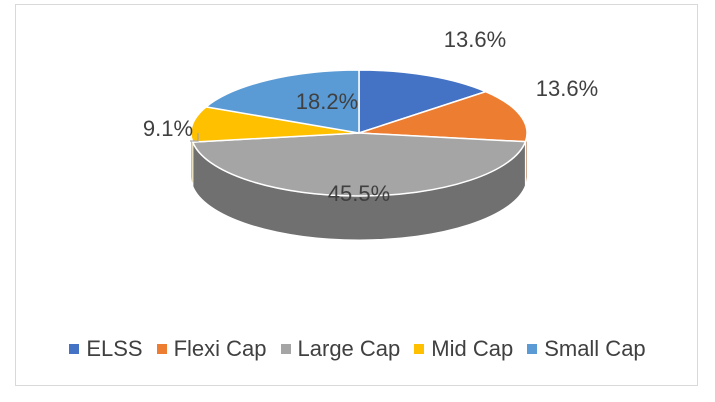 The height and width of the screenshot is (402, 715). Describe the element at coordinates (349, 348) in the screenshot. I see `legend-label: Large Cap` at that location.